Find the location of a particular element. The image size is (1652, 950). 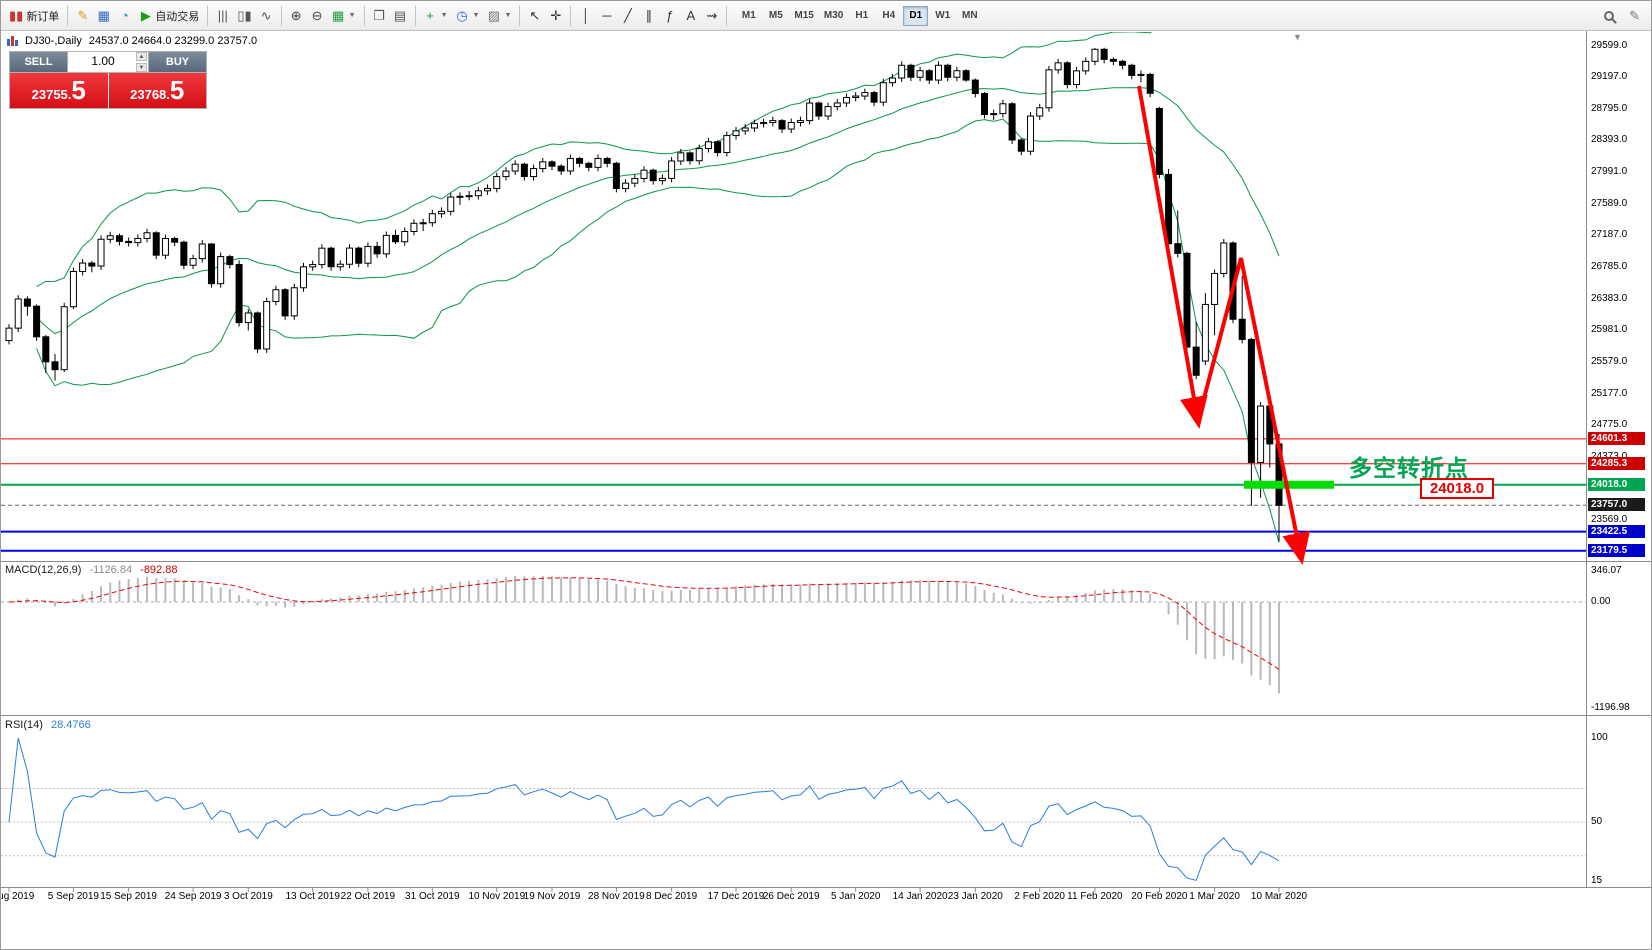

candlestick-chart-type-button: ▯▮ is located at coordinates (244, 16).